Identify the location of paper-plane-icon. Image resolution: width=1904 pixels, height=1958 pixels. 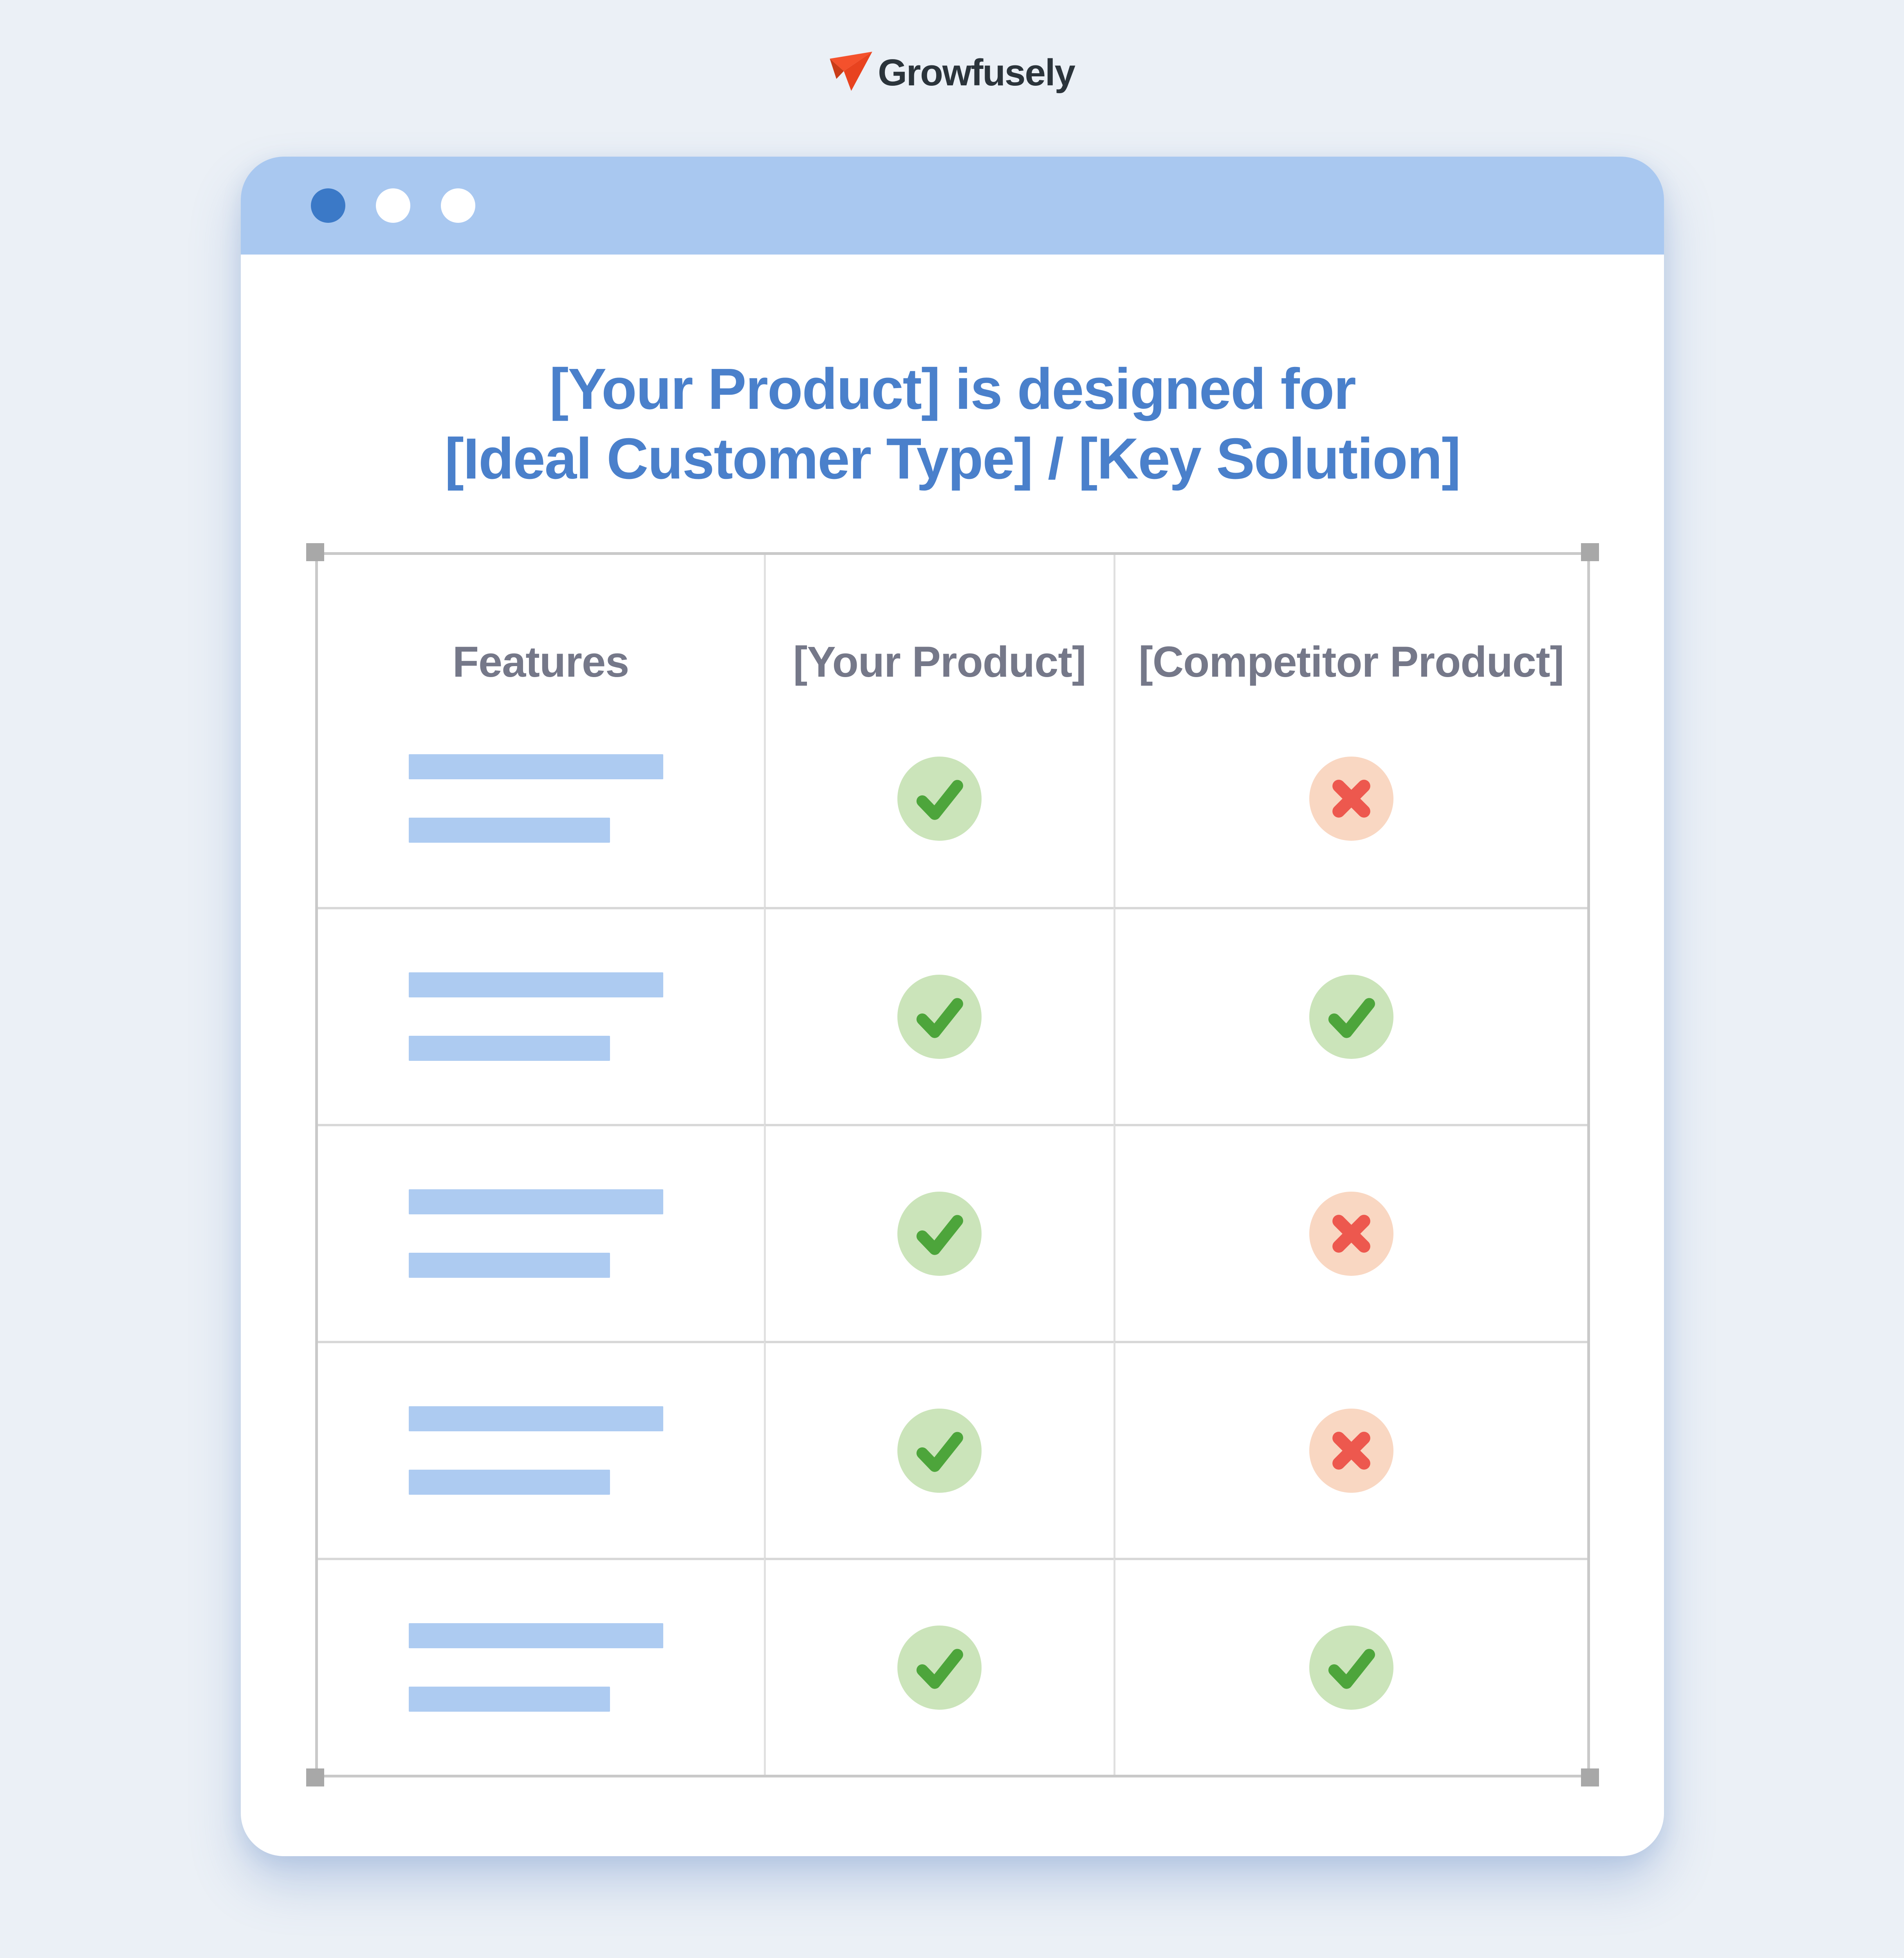
(851, 72).